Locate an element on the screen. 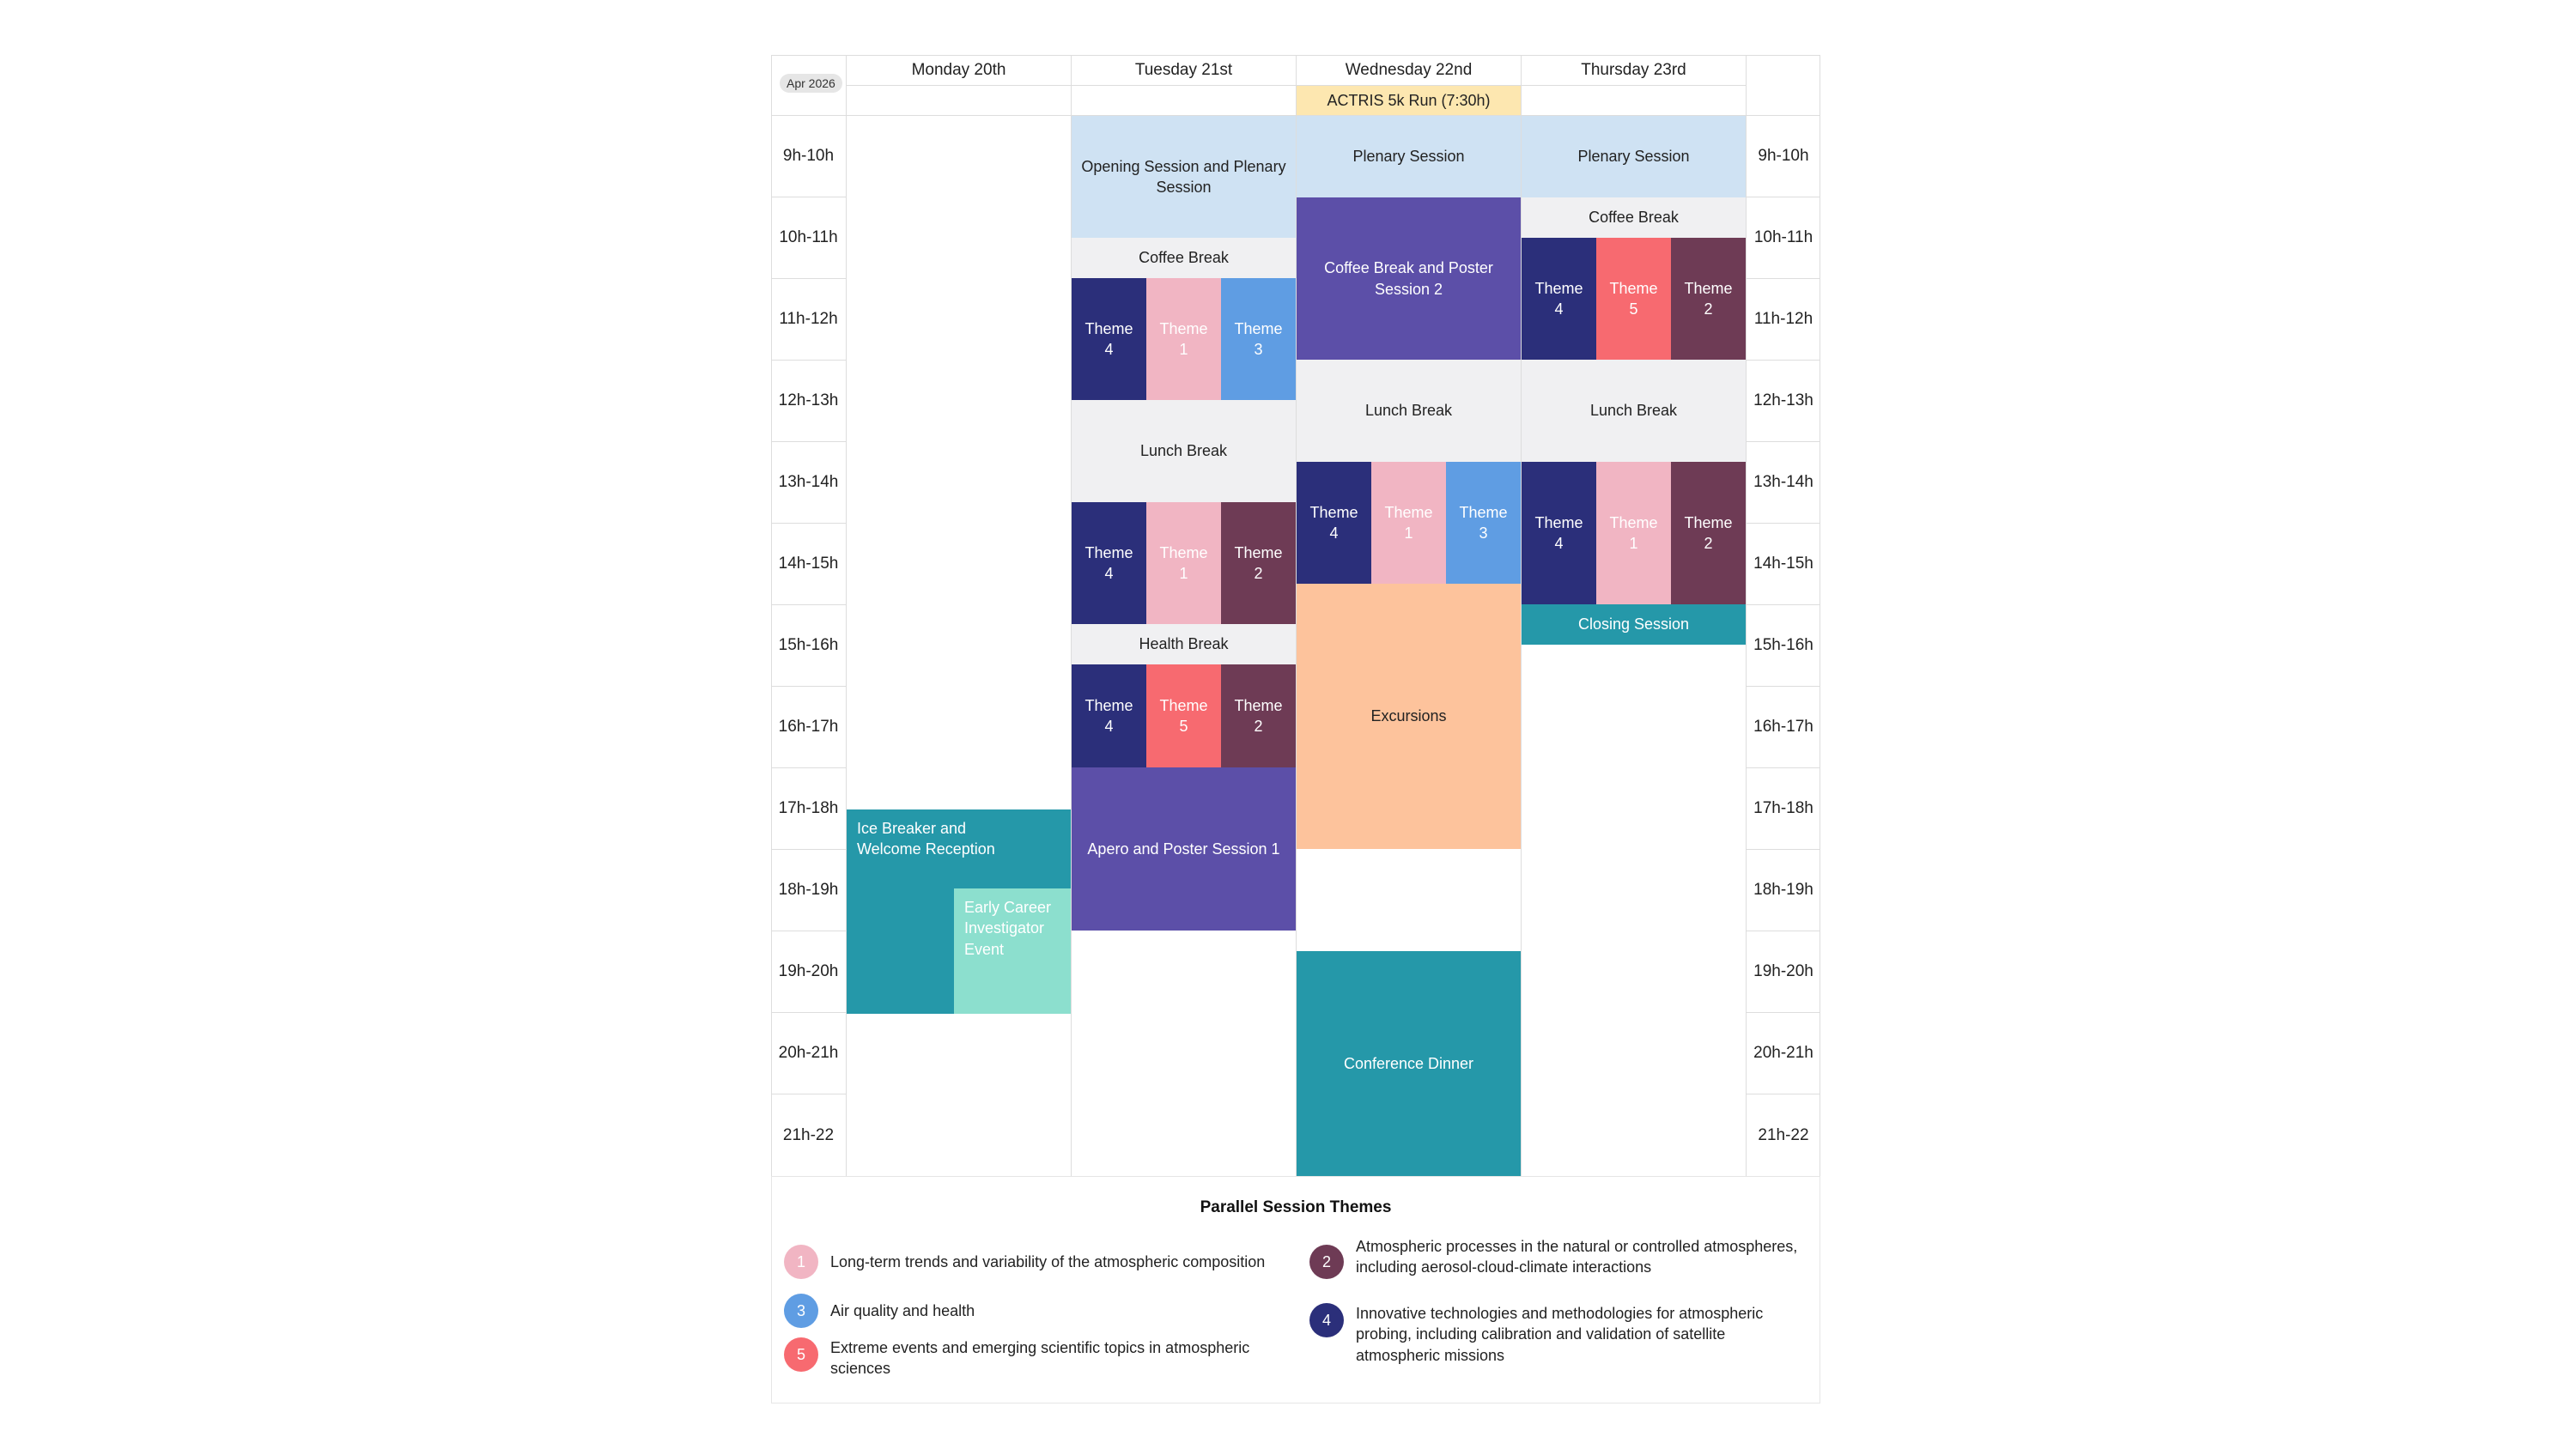 This screenshot has height=1449, width=2576. event-conference-dinner: Conference Dinner is located at coordinates (1409, 1063).